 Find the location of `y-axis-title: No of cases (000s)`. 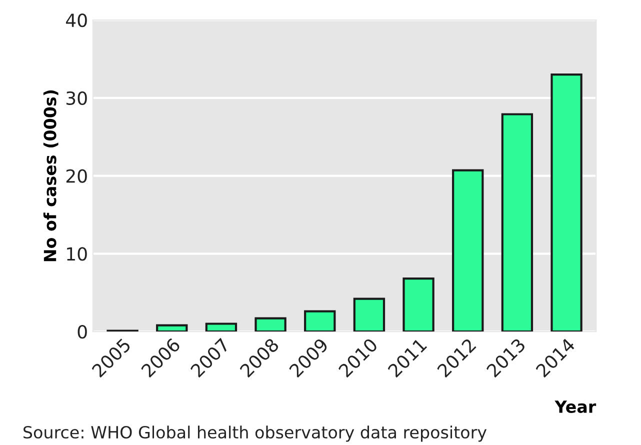

y-axis-title: No of cases (000s) is located at coordinates (50, 176).